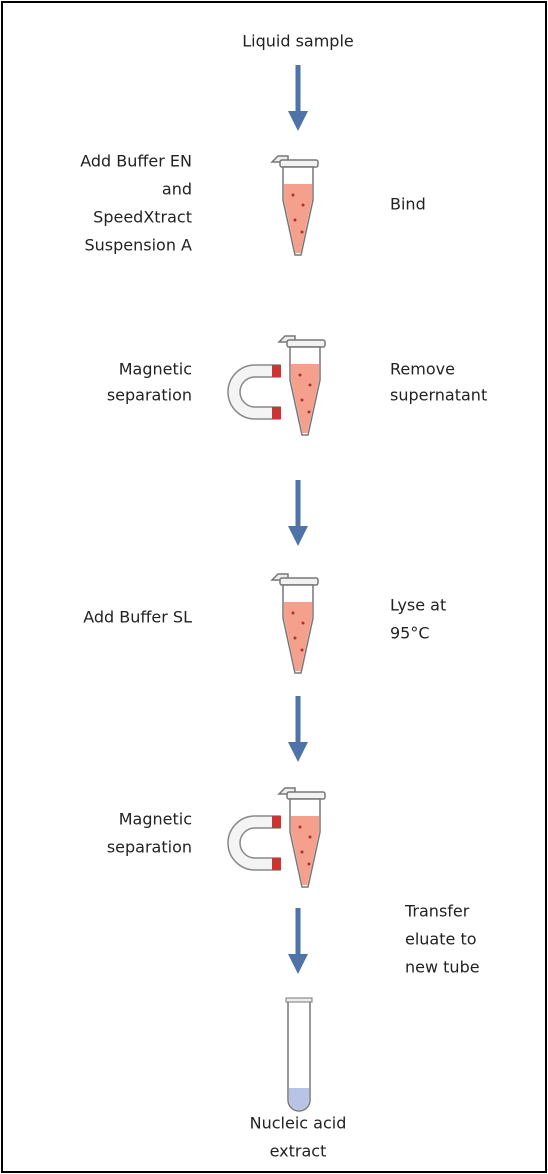 This screenshot has height=1174, width=548. What do you see at coordinates (298, 1123) in the screenshot?
I see `result-label: Nucleic acid` at bounding box center [298, 1123].